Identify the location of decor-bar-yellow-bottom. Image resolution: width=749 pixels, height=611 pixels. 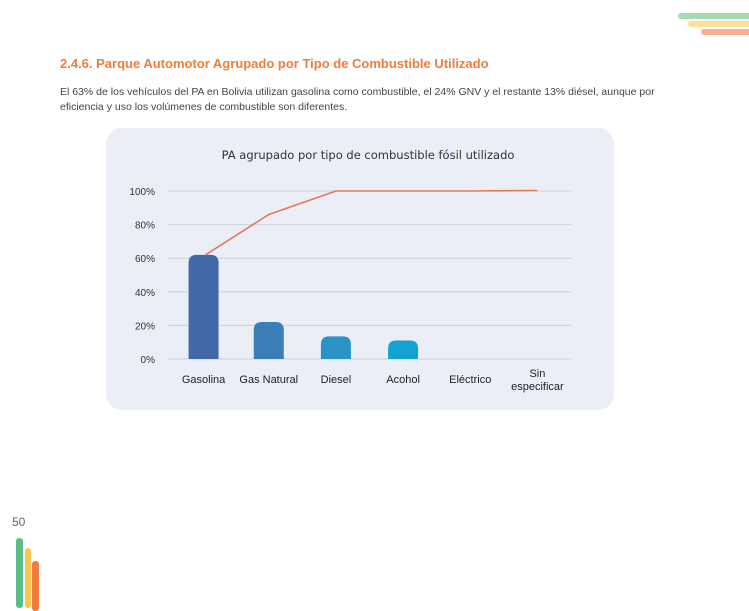
(28, 578).